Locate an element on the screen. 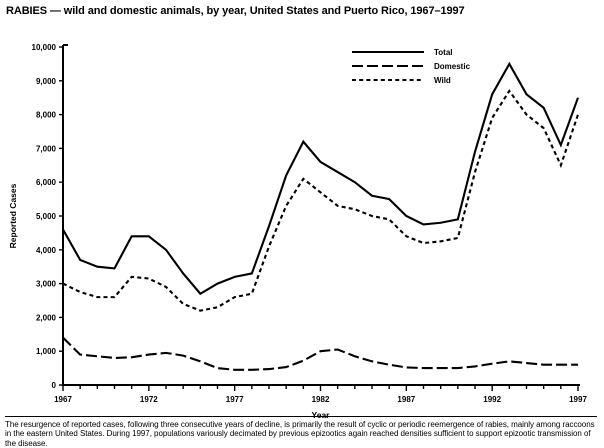  x-tick-label: 1972 is located at coordinates (149, 399).